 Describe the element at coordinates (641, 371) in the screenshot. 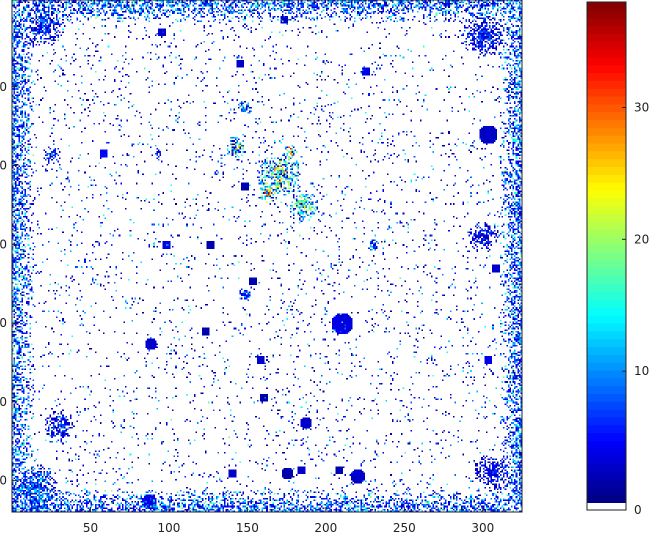

I see `colorbar-tick-label: 10` at that location.